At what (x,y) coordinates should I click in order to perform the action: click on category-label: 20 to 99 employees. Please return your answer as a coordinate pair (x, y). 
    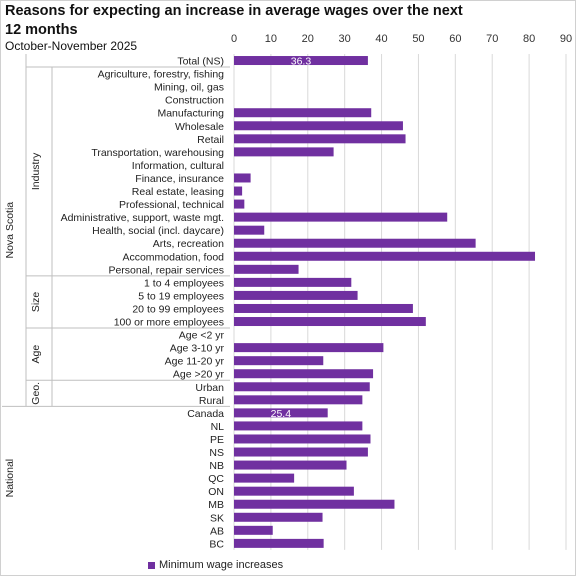
    Looking at the image, I should click on (178, 309).